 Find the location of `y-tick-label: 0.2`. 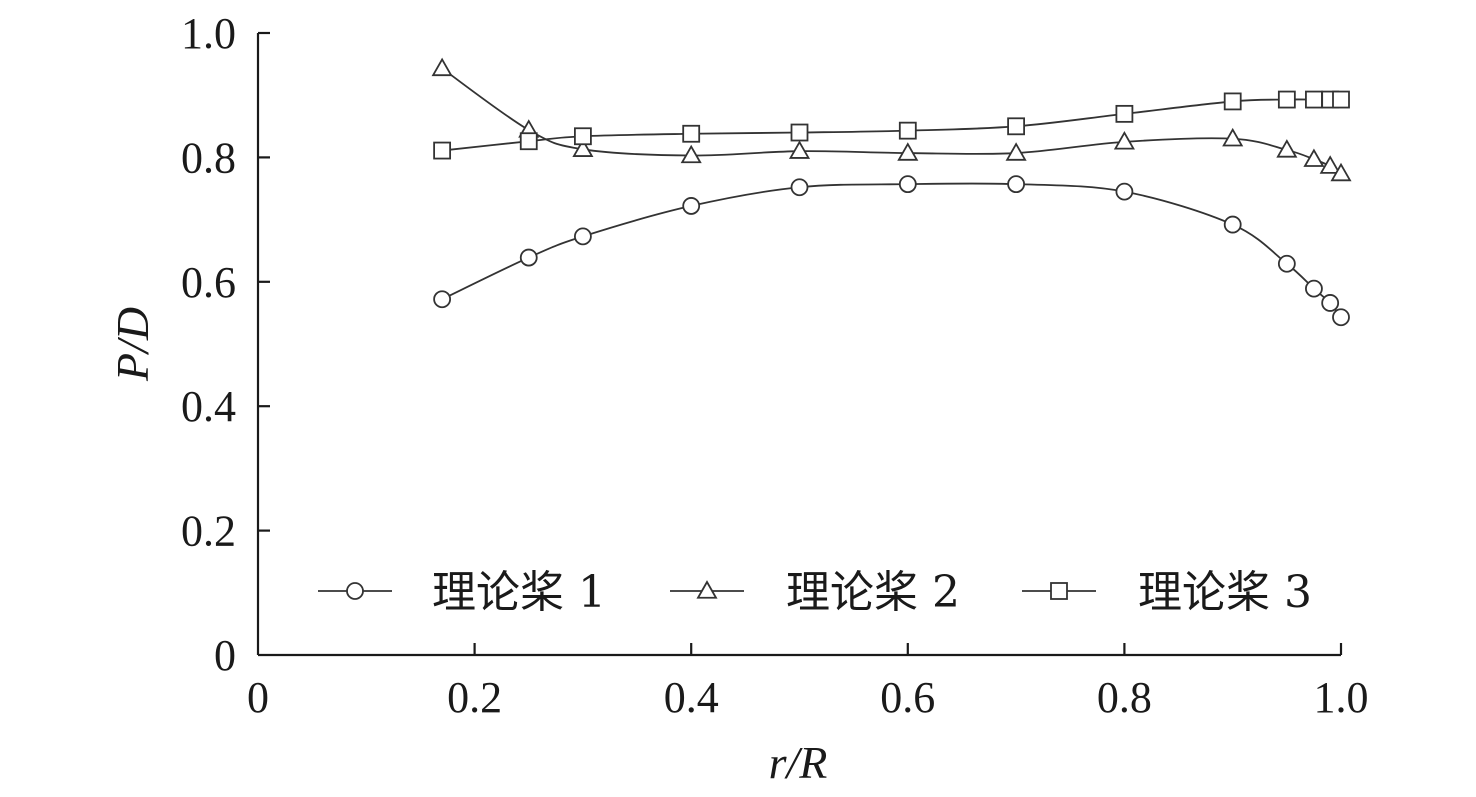

y-tick-label: 0.2 is located at coordinates (208, 531).